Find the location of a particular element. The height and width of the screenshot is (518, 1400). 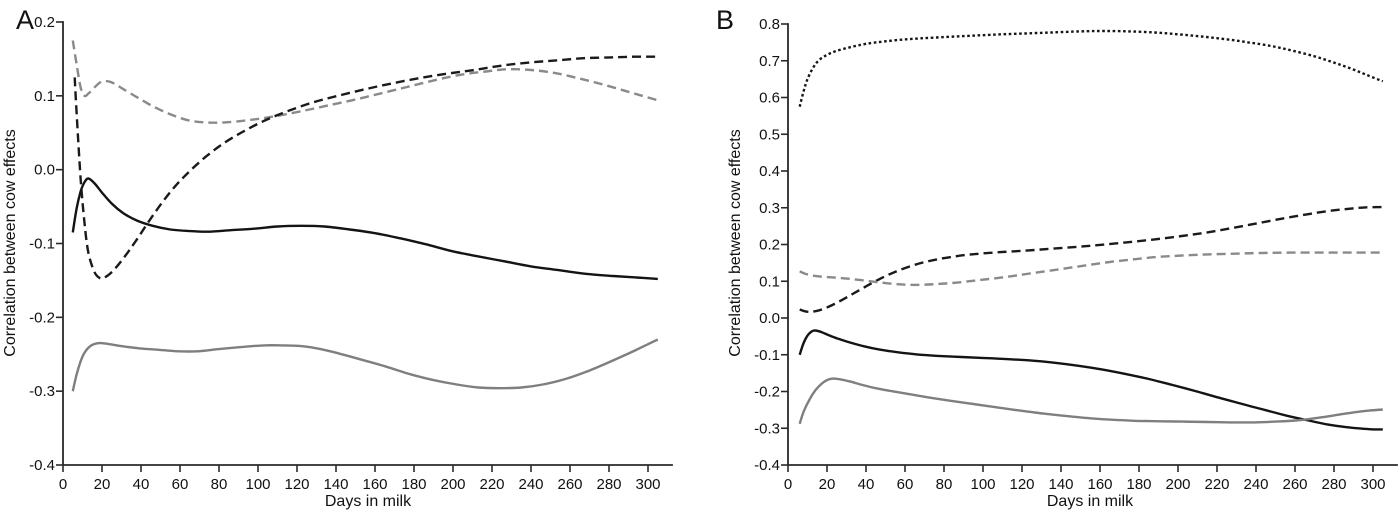

y-tick-label: 0.4 is located at coordinates (769, 171).